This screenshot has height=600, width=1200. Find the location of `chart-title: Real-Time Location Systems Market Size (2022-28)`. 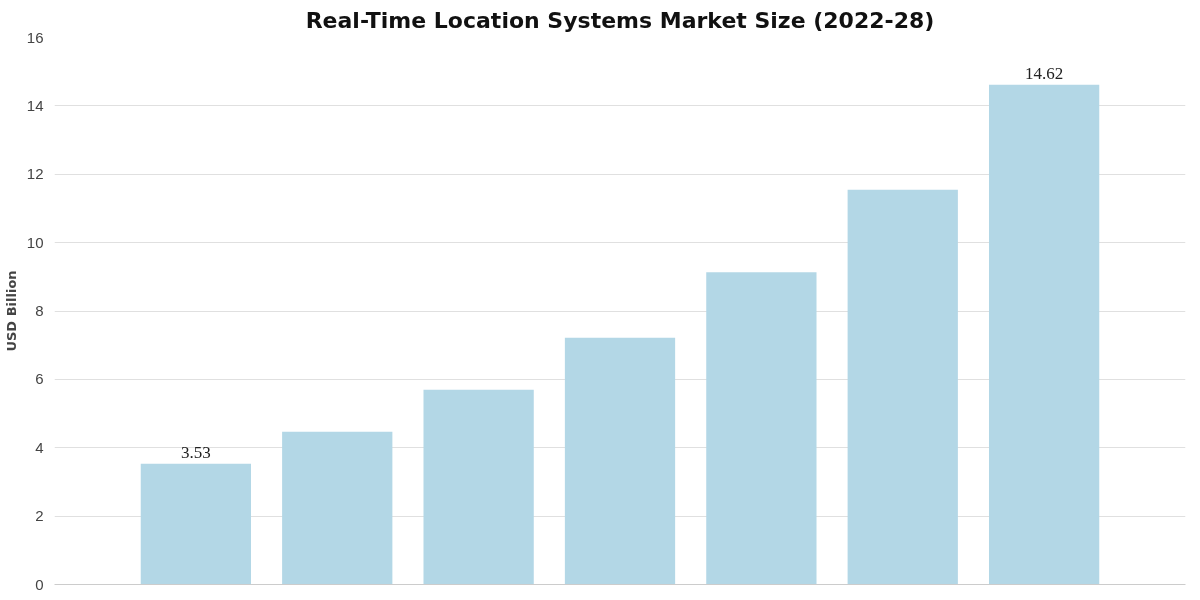

chart-title: Real-Time Location Systems Market Size (2022-28) is located at coordinates (620, 20).